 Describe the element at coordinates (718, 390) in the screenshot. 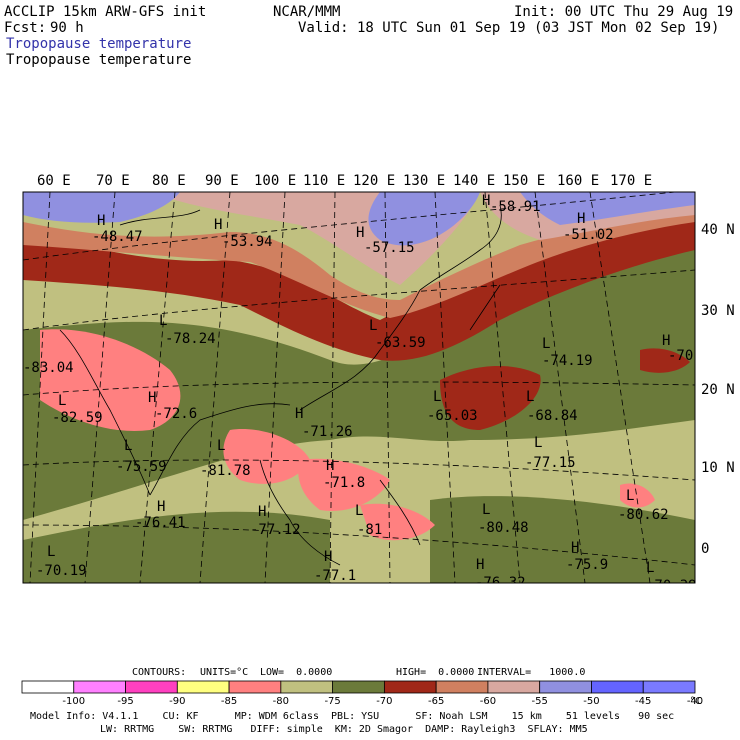

I see `lat-label: 20 N` at that location.